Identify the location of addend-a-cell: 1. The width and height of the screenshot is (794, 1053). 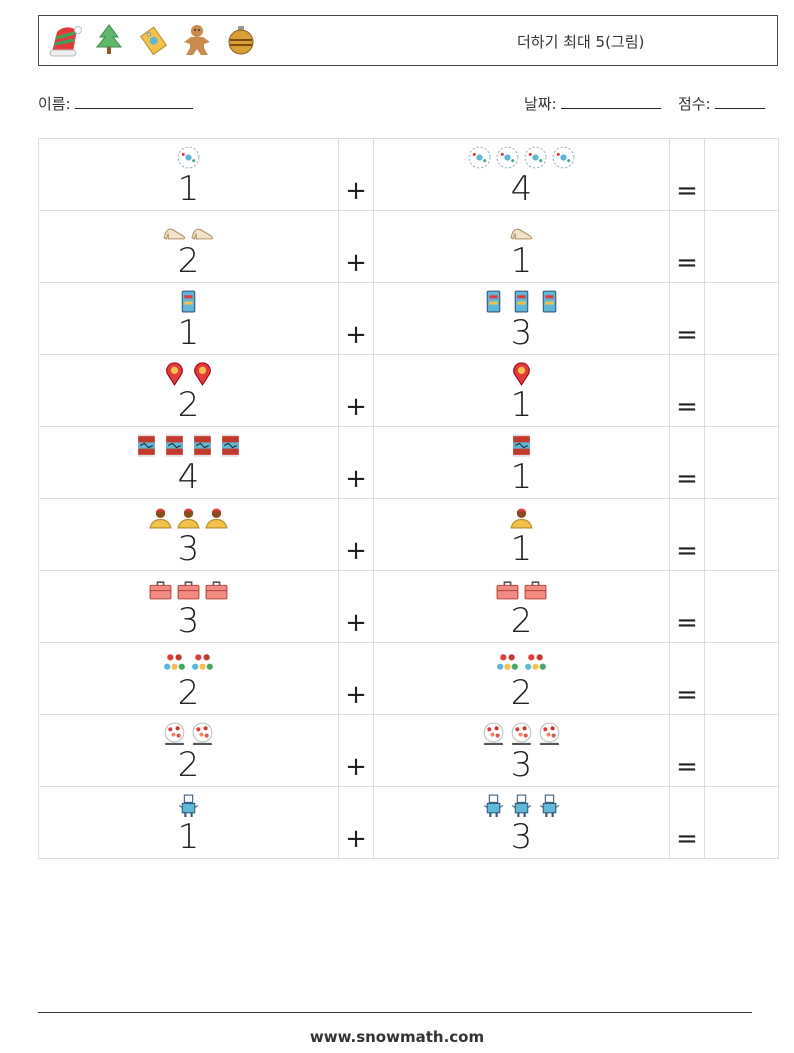
(188, 822).